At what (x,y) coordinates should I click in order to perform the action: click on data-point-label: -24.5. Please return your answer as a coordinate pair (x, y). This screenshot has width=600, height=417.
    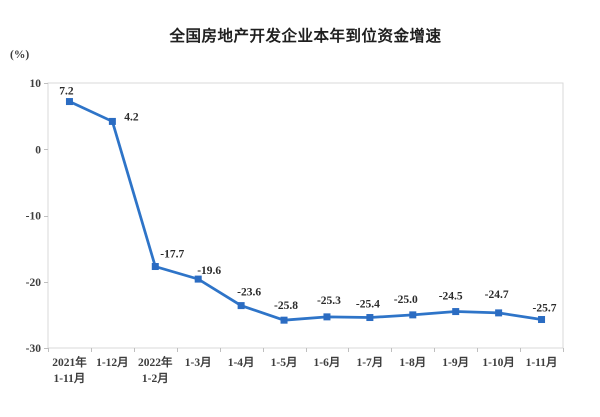
    Looking at the image, I should click on (451, 297).